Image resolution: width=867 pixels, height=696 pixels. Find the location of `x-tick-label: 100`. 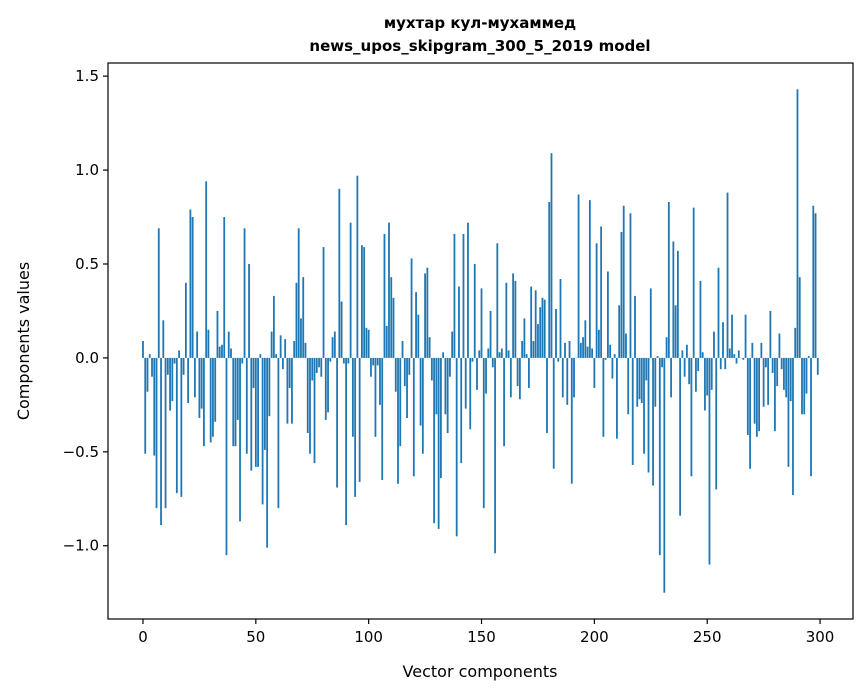

x-tick-label: 100 is located at coordinates (368, 637).